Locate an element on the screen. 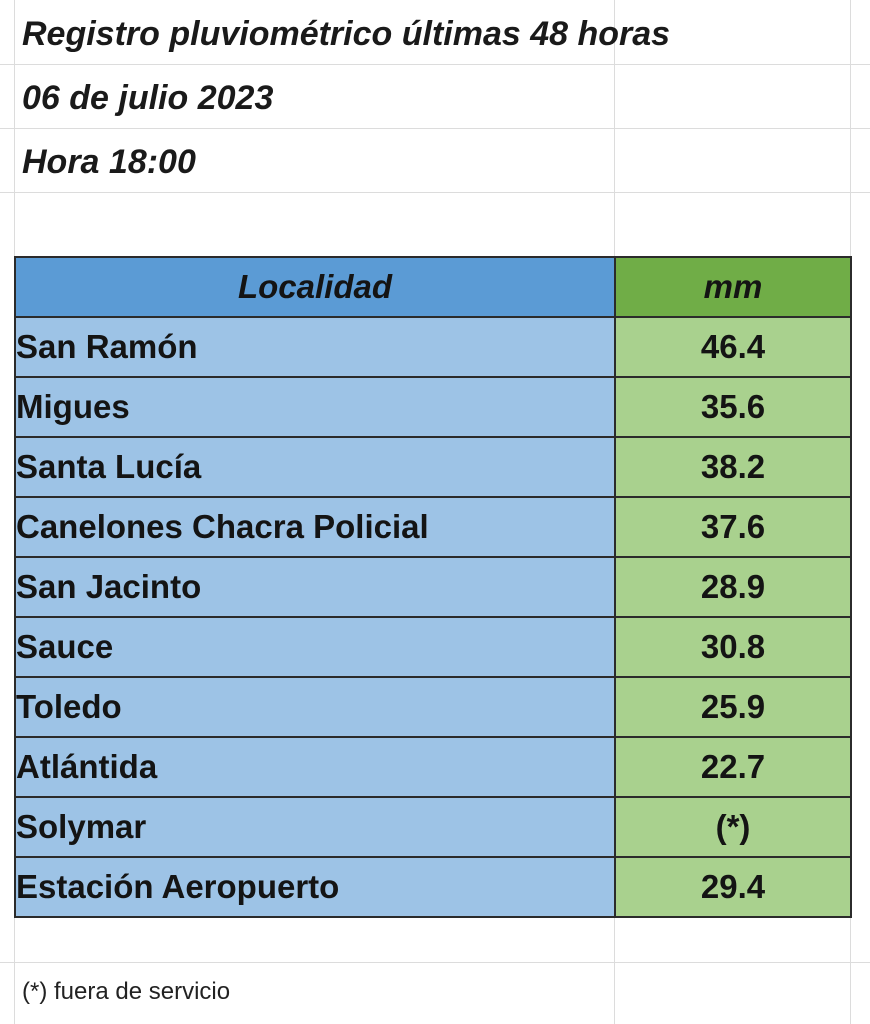 This screenshot has width=870, height=1024. table-row: Canelones Chacra Policial 37.6 is located at coordinates (433, 527).